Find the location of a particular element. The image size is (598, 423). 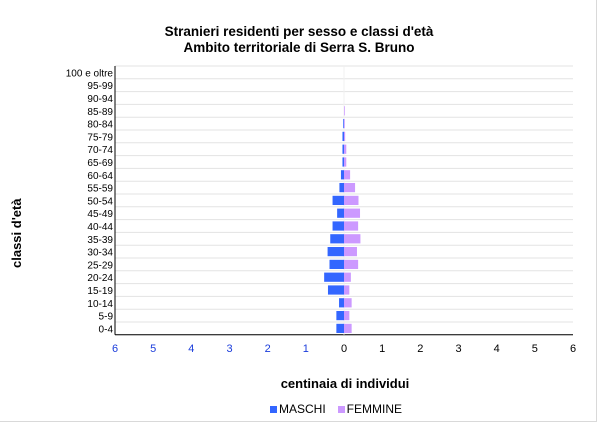

legend-item-femmine: FEMMINE is located at coordinates (370, 409).